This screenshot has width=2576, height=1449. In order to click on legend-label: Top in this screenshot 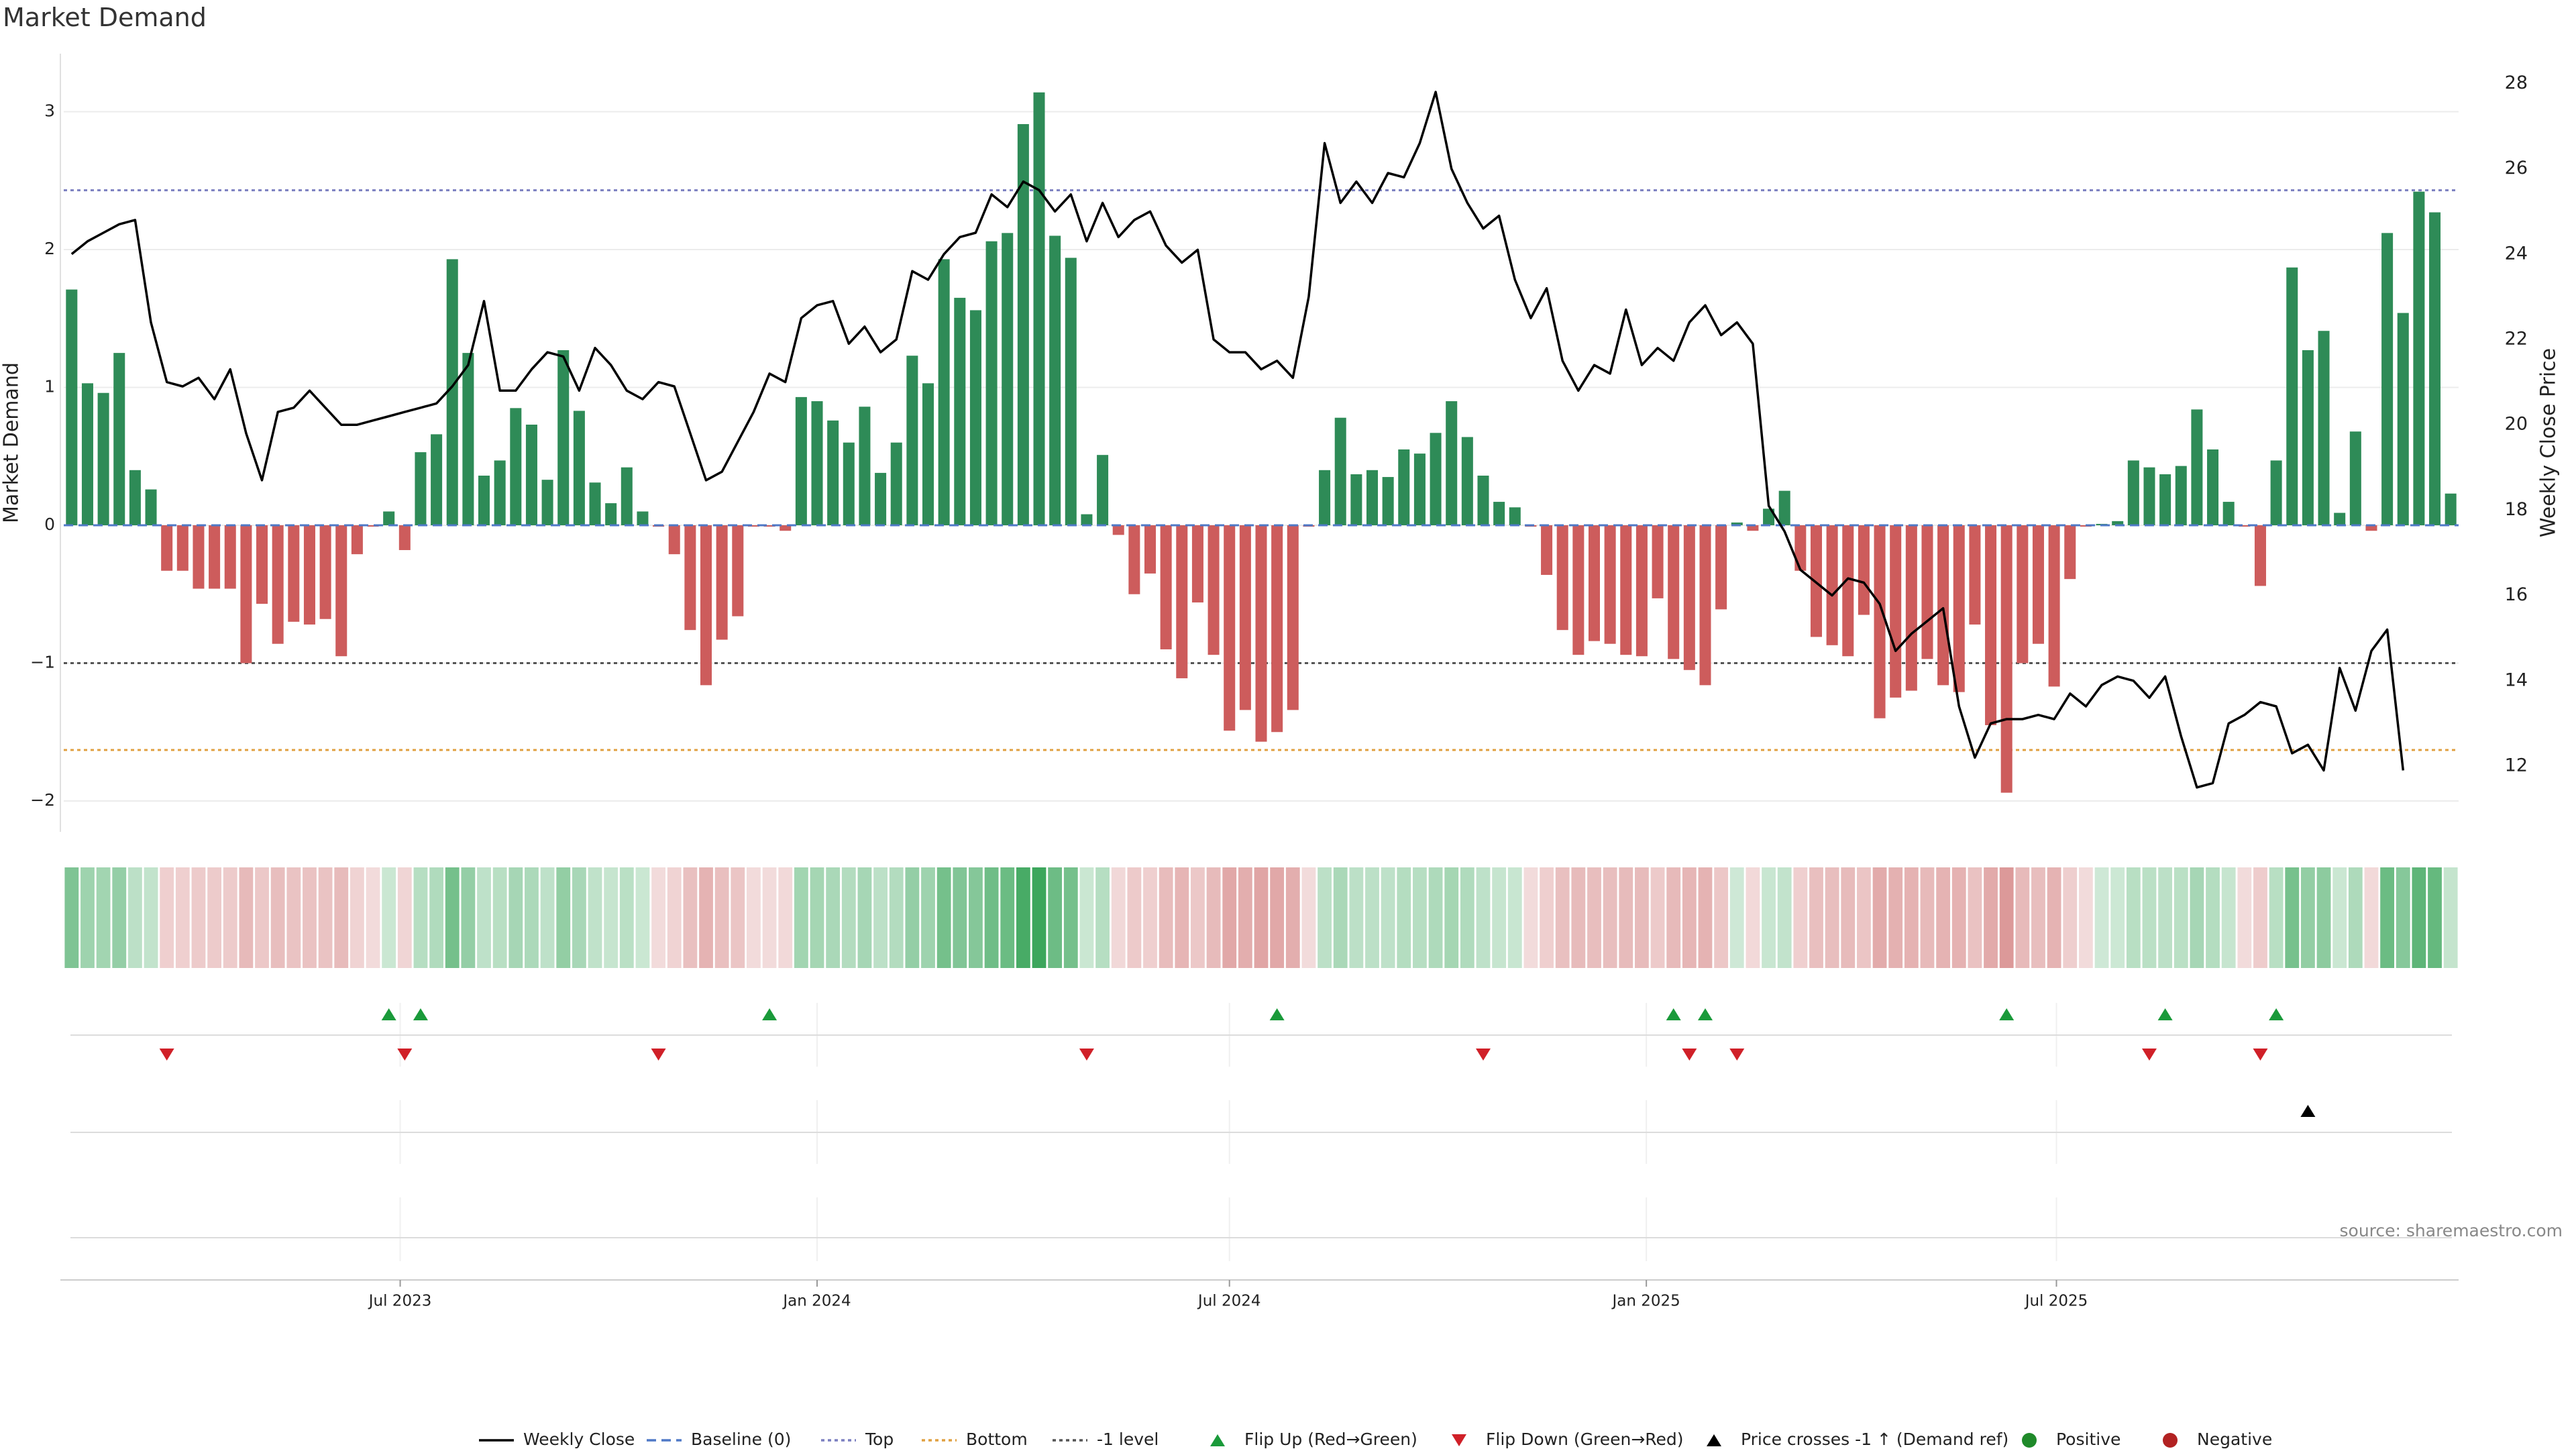, I will do `click(879, 1439)`.